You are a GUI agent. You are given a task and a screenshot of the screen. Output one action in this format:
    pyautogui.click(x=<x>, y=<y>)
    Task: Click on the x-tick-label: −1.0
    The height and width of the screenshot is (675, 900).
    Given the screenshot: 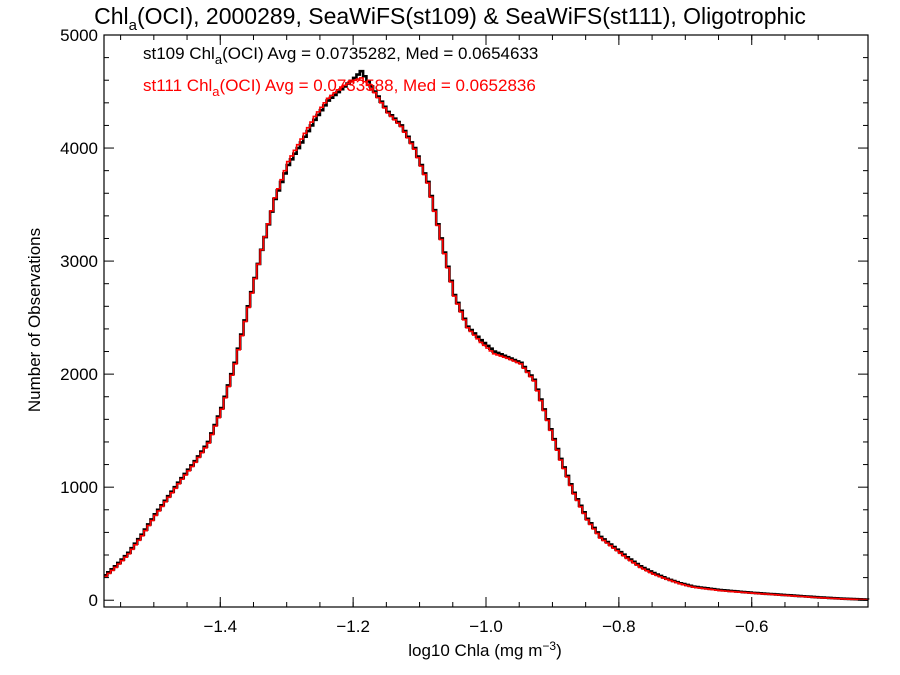 What is the action you would take?
    pyautogui.click(x=486, y=626)
    